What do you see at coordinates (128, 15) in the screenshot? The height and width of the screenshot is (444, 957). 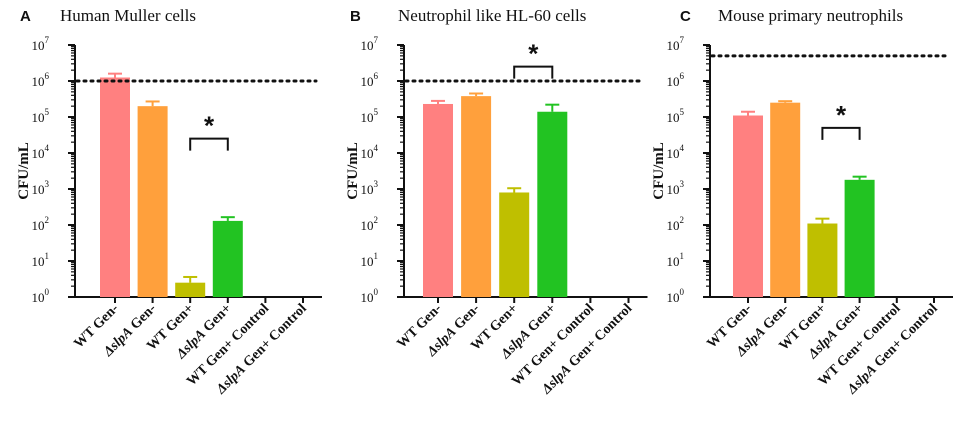 I see `chart-title: Human Muller cells` at bounding box center [128, 15].